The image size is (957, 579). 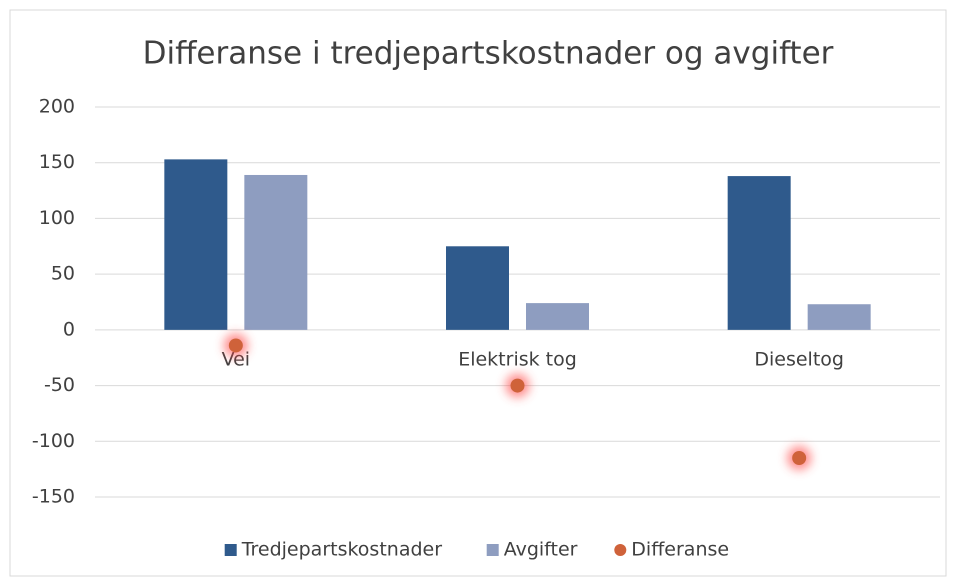 I want to click on y-tick-label: 50, so click(x=63, y=274).